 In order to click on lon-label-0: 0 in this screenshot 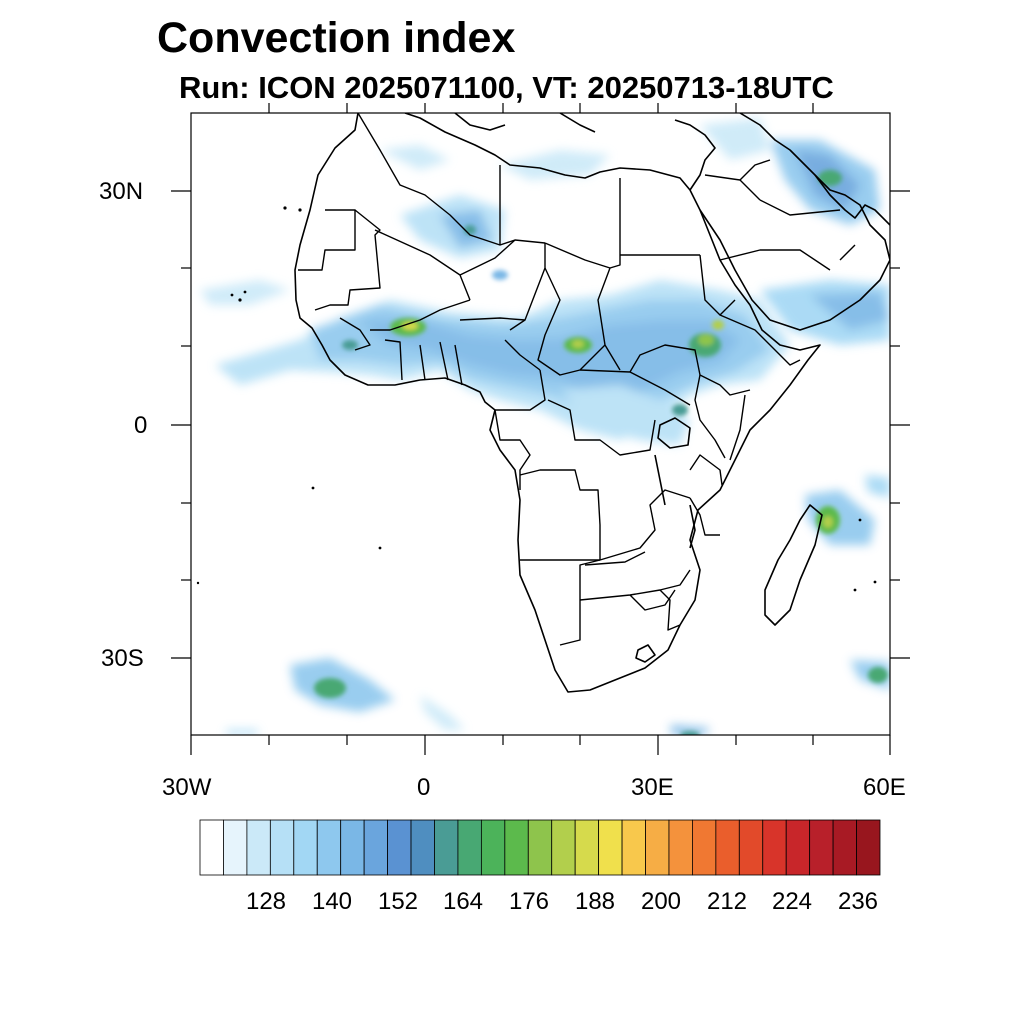, I will do `click(424, 787)`.